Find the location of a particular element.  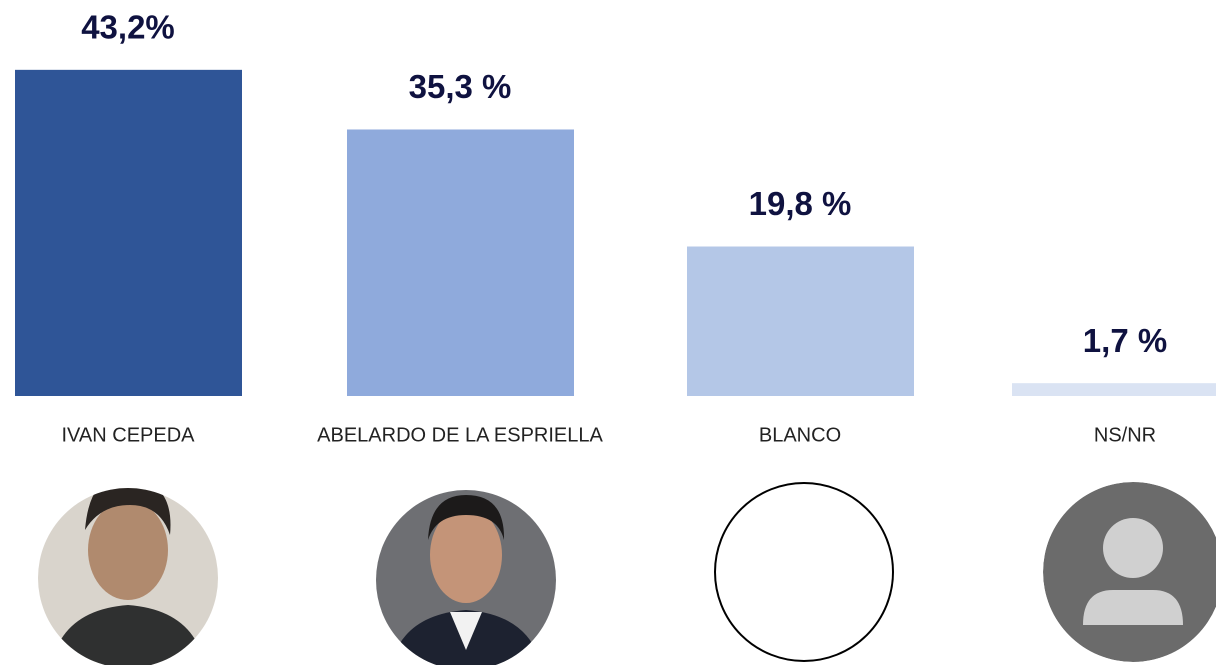

category-label: ABELARDO DE LA ESPRIELLA is located at coordinates (460, 435).